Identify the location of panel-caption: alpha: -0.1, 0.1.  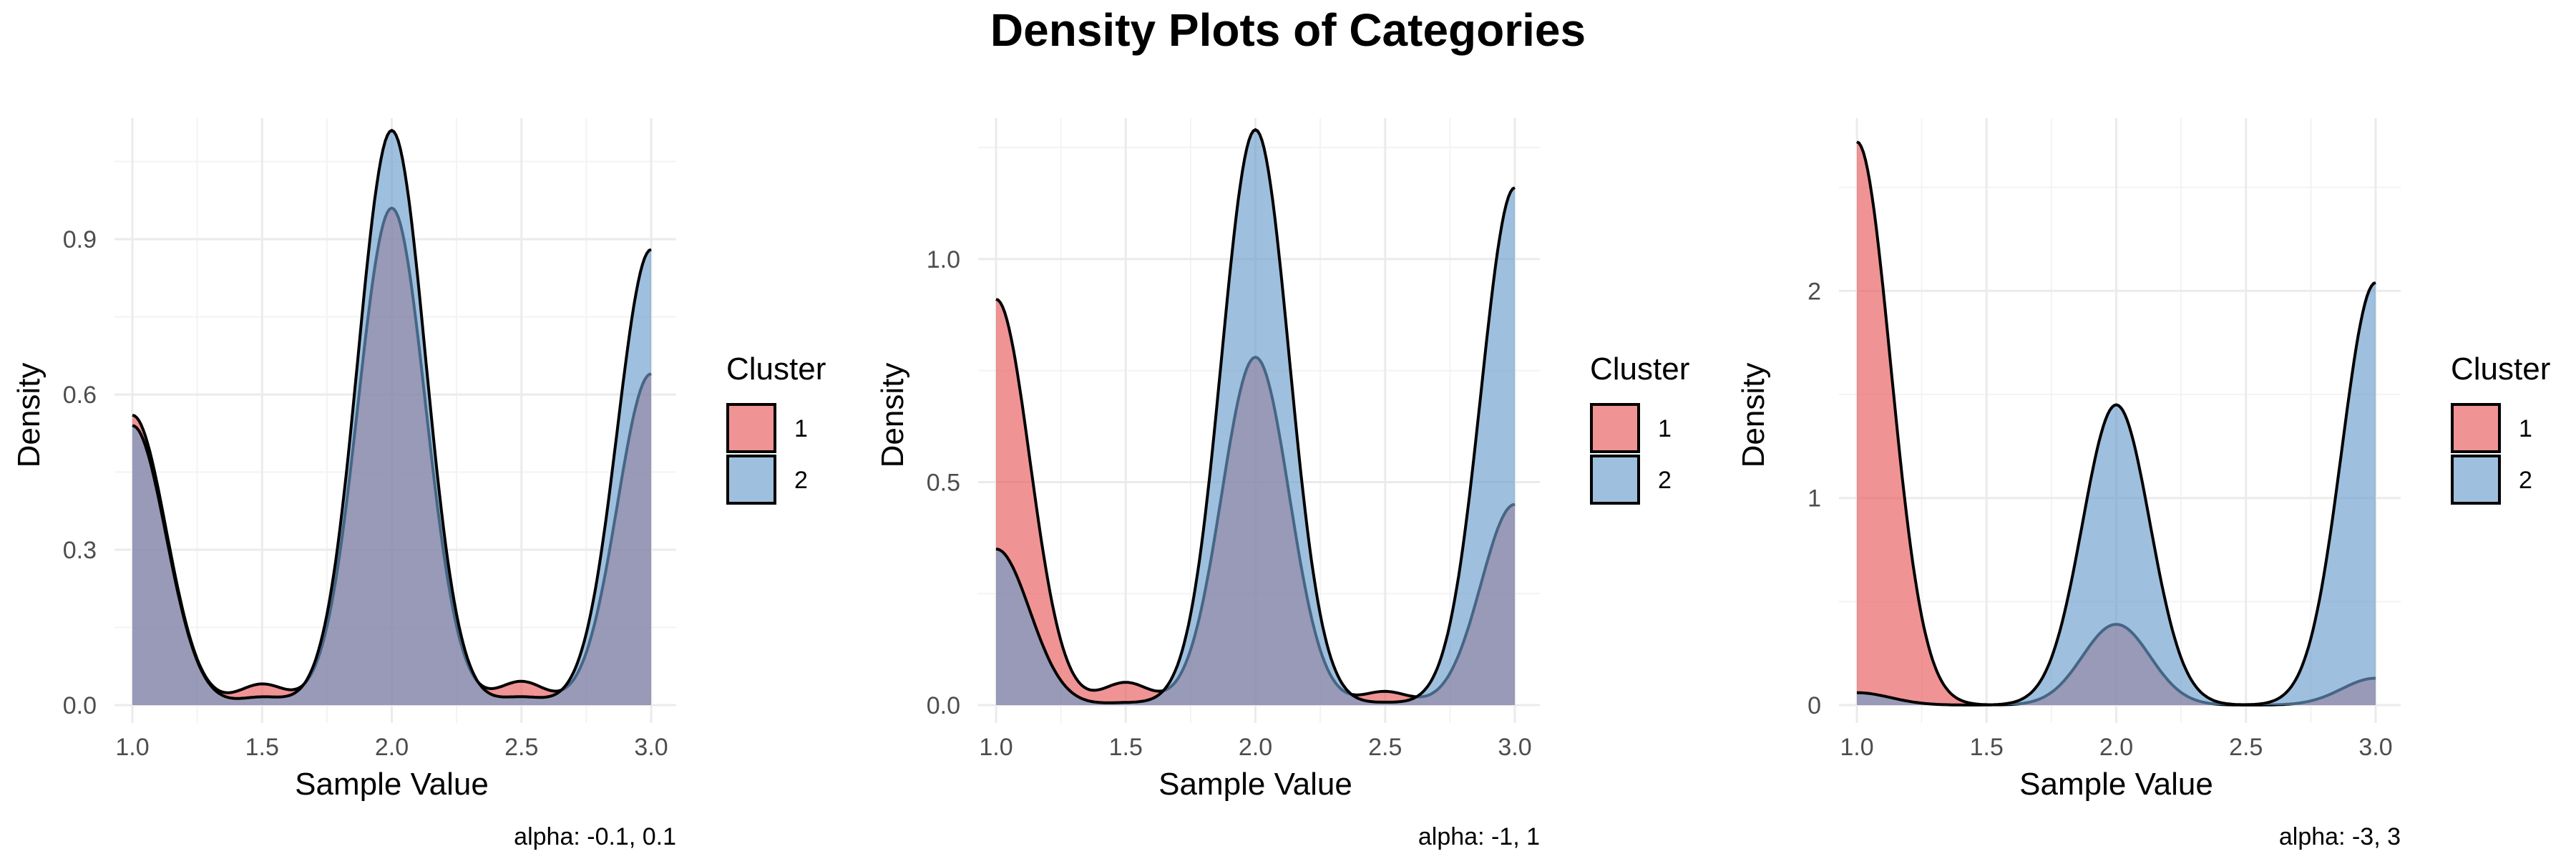
(595, 836).